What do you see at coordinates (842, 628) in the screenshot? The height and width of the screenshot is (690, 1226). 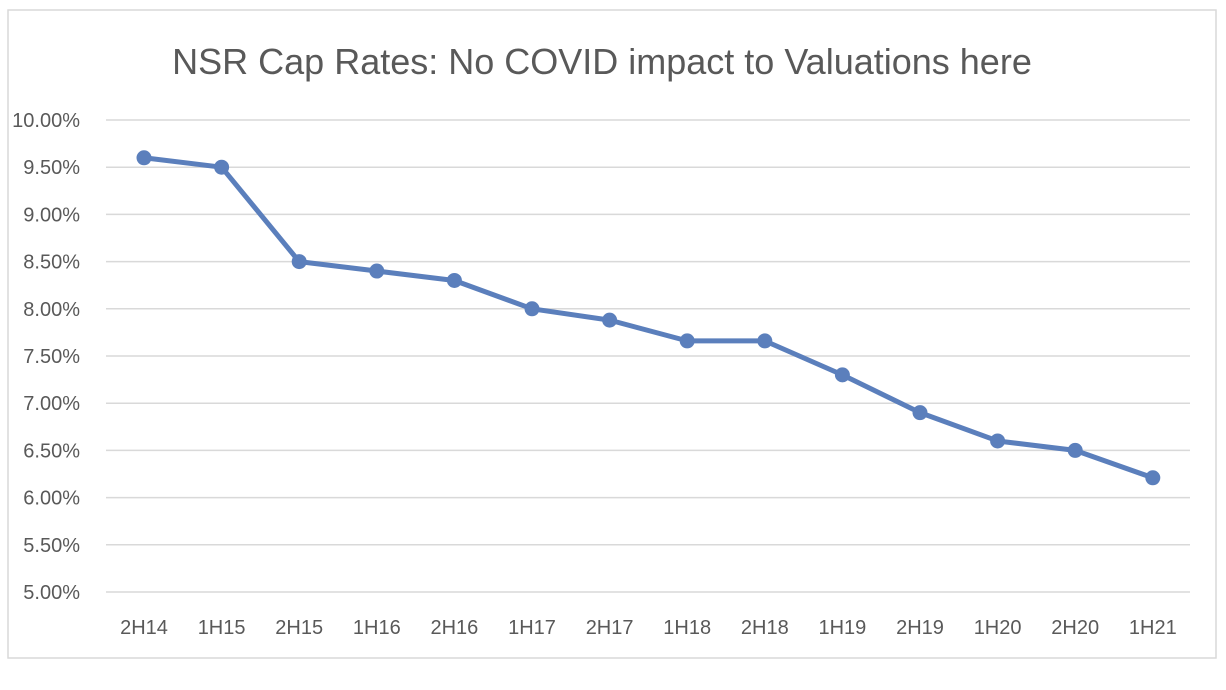 I see `x-tick-label: 1H19` at bounding box center [842, 628].